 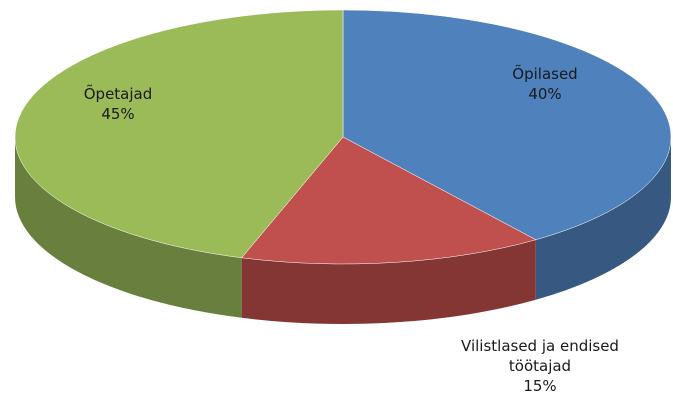 I want to click on slice-category: Õpilased, so click(x=545, y=74).